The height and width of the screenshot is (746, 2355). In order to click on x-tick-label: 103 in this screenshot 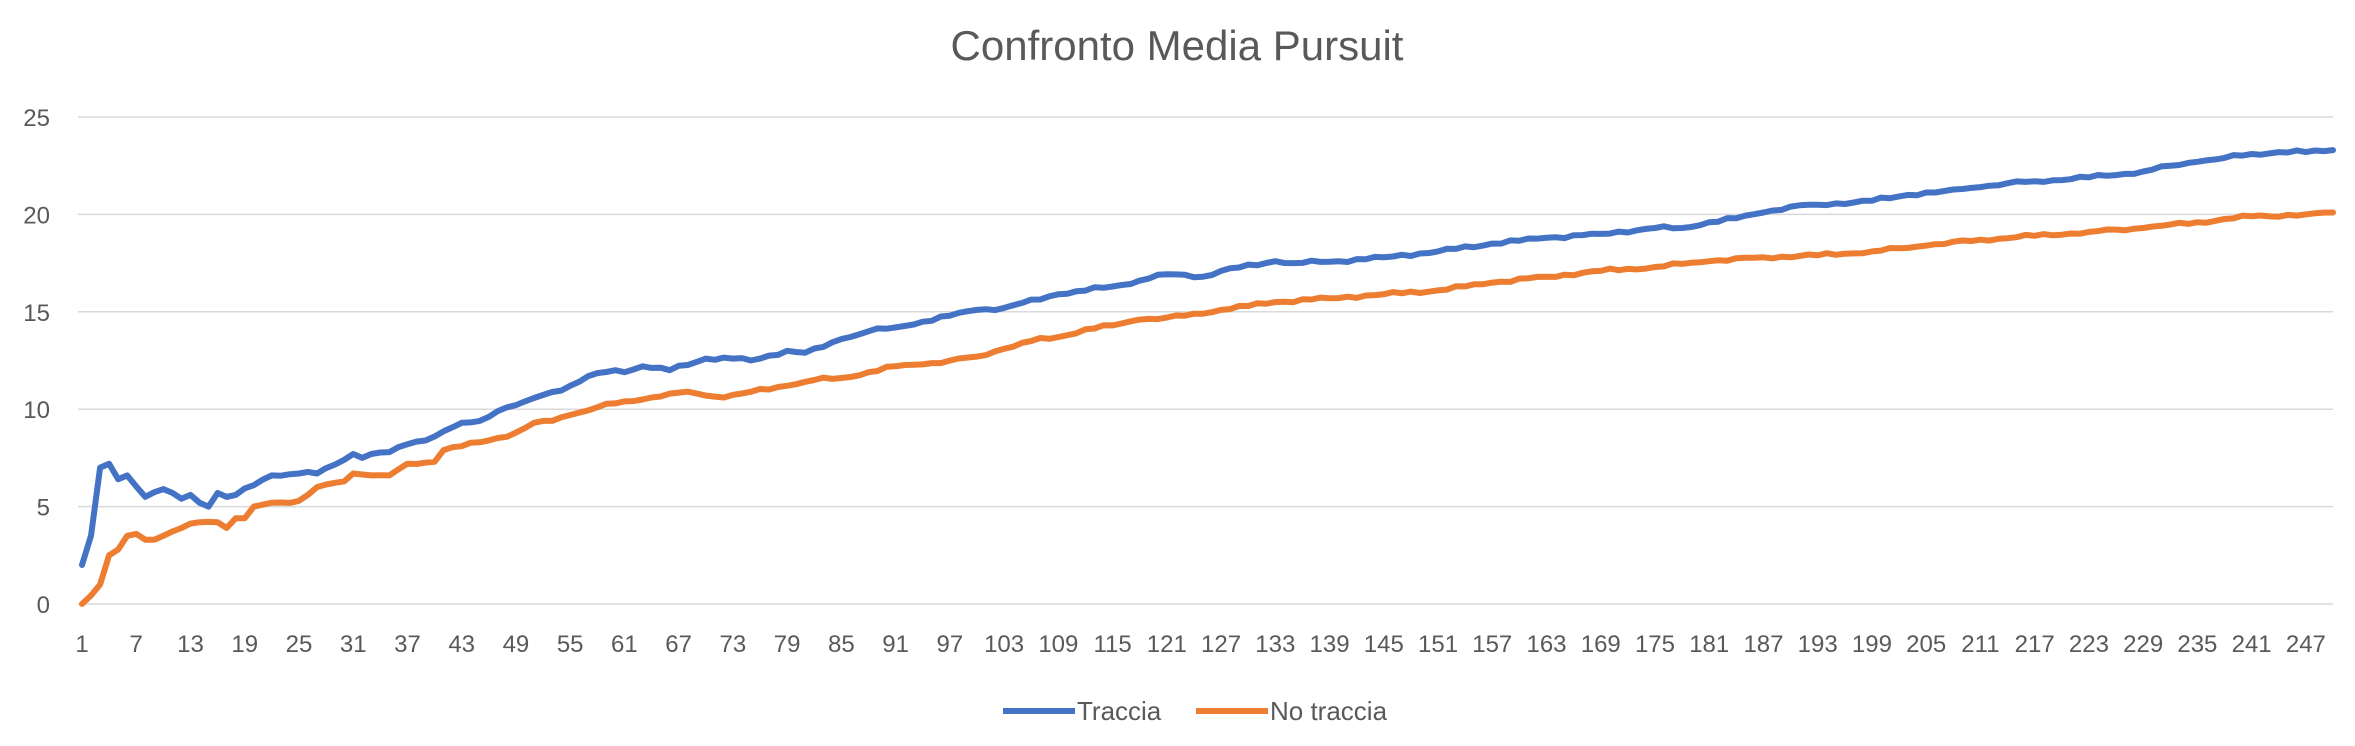, I will do `click(1004, 644)`.